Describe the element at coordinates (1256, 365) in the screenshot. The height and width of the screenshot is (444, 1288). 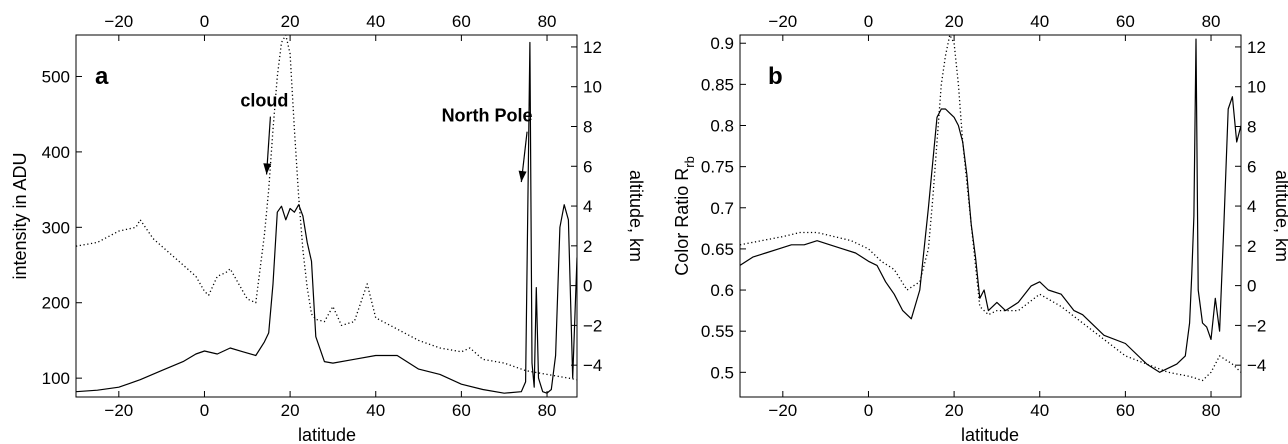
I see `y2-tick-label-right-b-0: −4` at that location.